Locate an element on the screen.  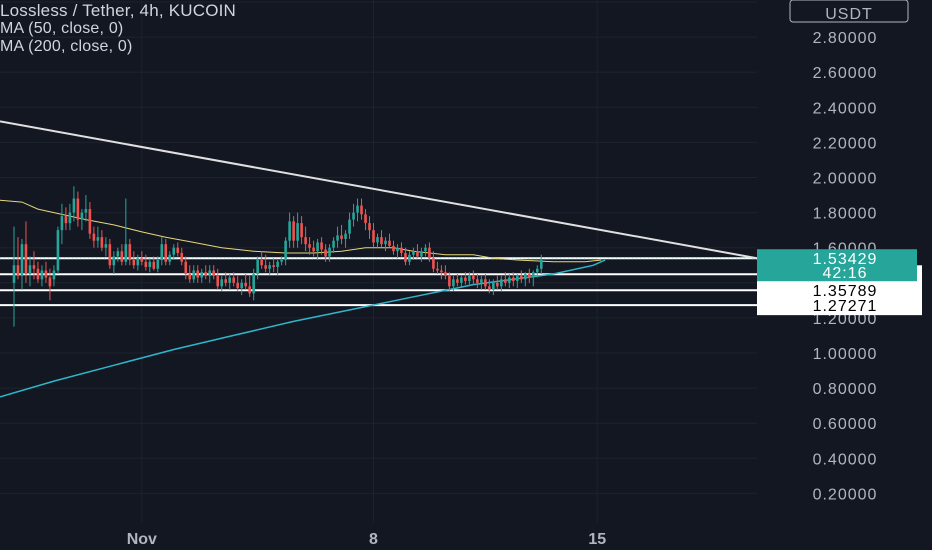
time-axis-background is located at coordinates (378, 536).